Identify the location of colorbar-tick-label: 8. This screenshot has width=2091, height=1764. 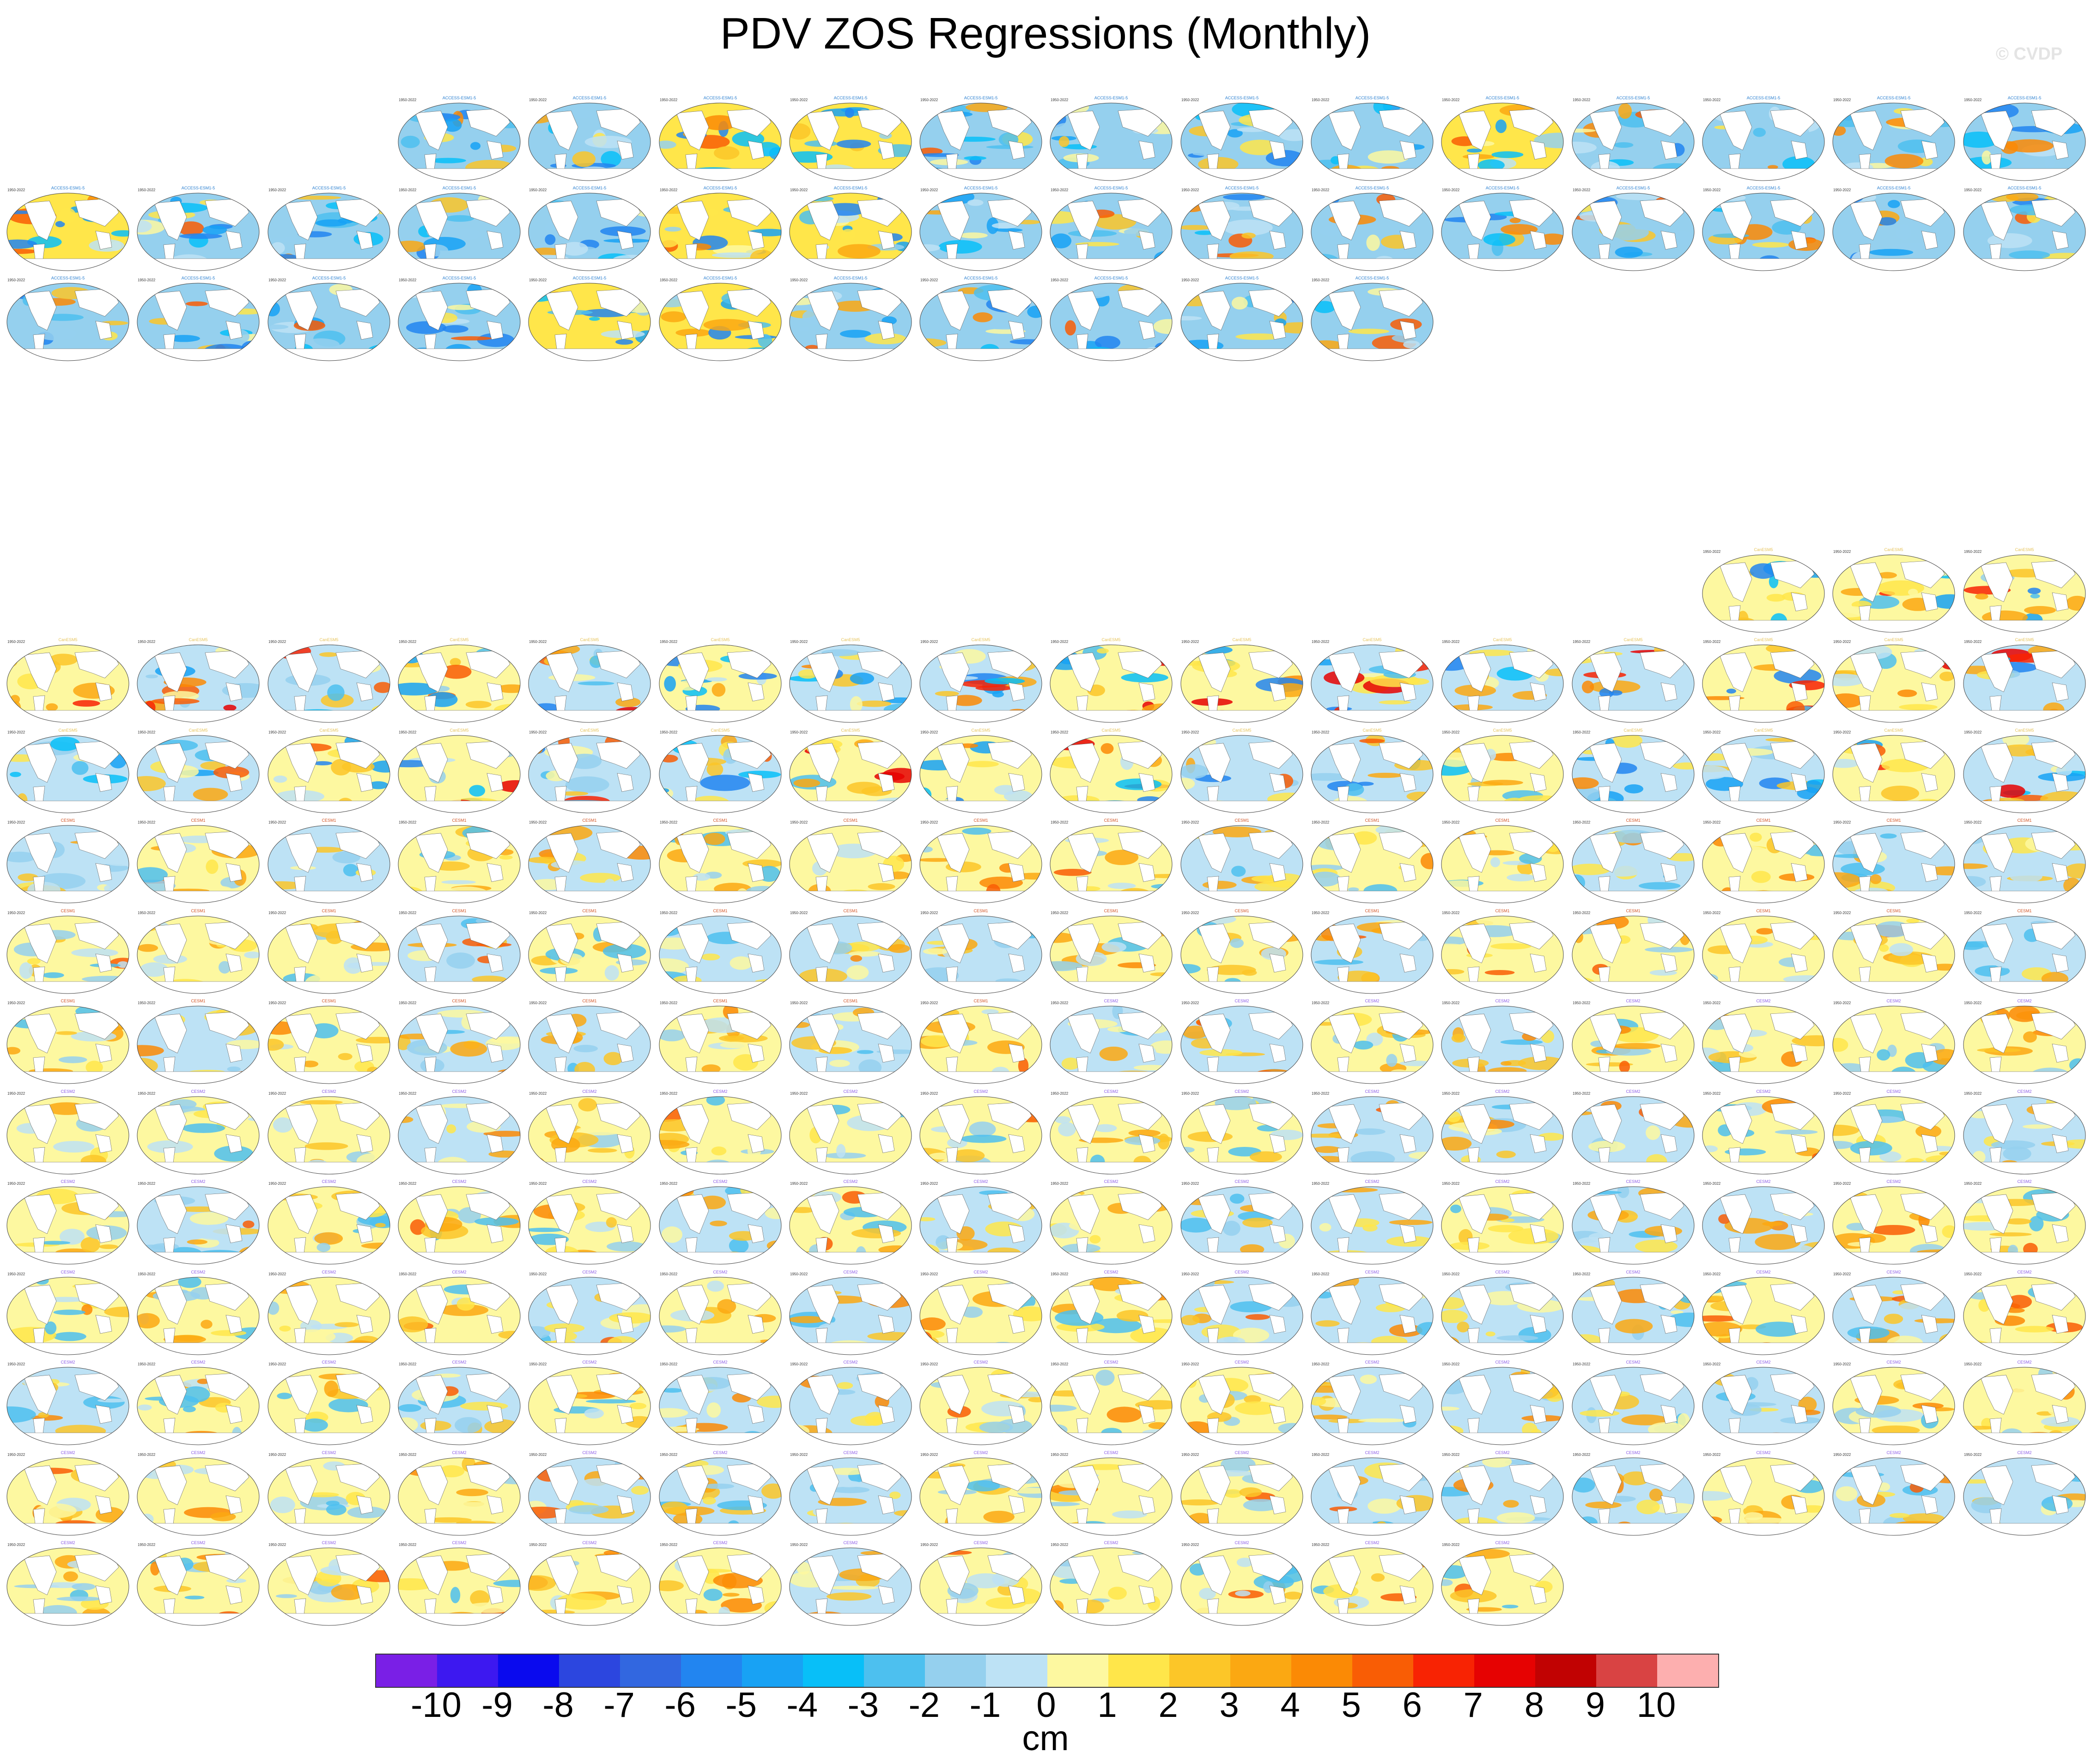
(1534, 1705).